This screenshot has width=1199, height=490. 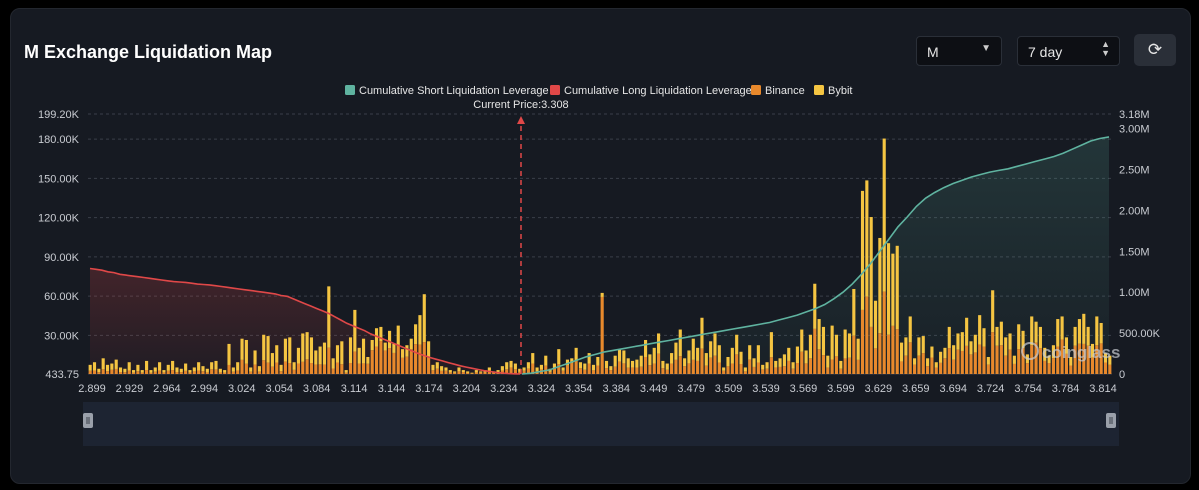 What do you see at coordinates (454, 91) in the screenshot?
I see `legend-label: Cumulative Short Liquidation Leverage` at bounding box center [454, 91].